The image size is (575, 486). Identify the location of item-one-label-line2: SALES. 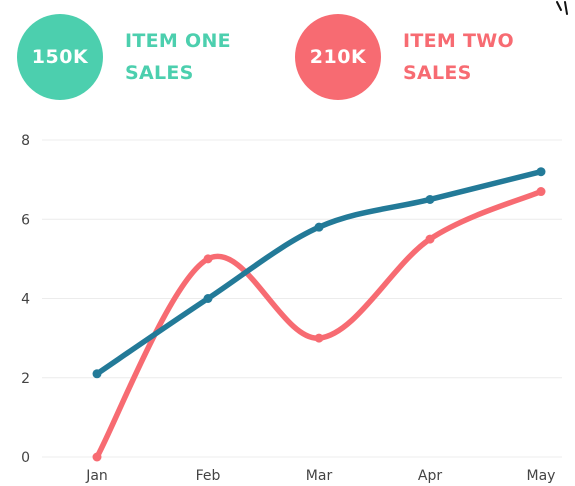
(159, 73).